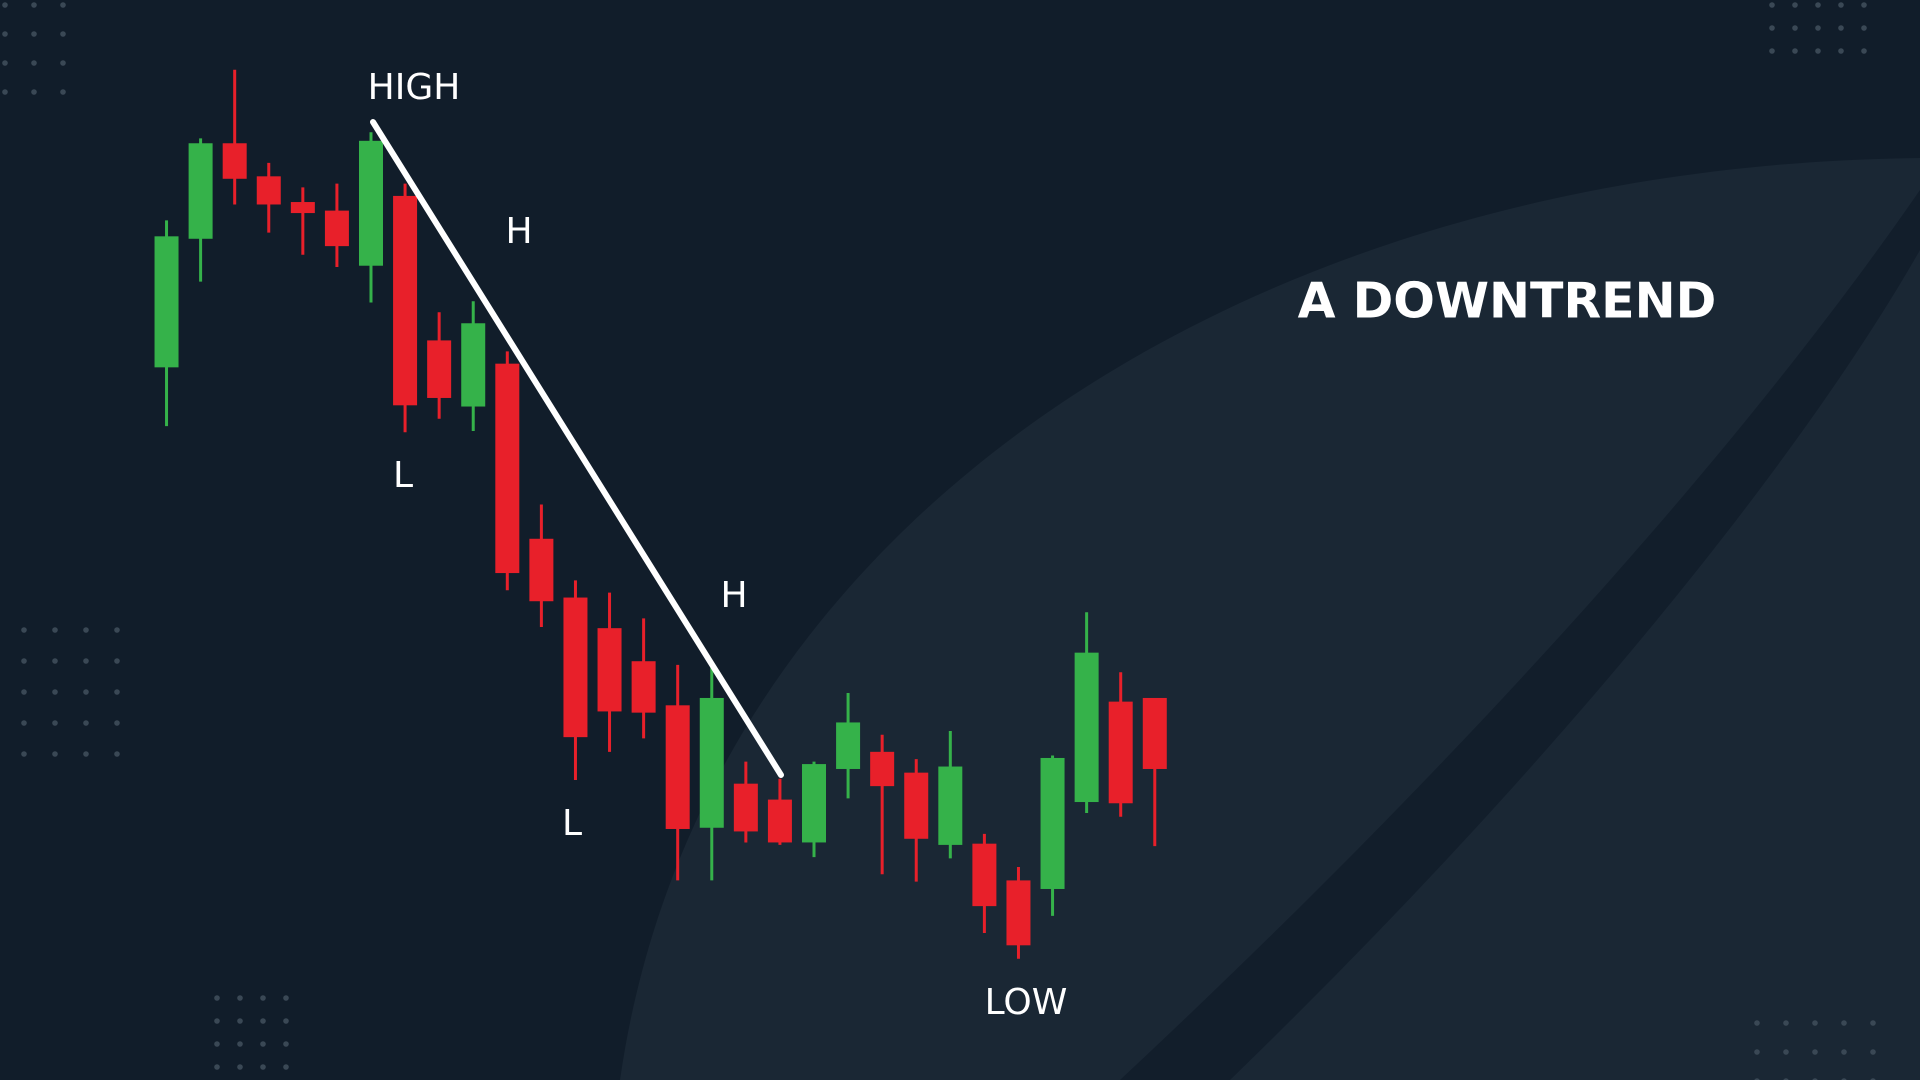  Describe the element at coordinates (577, 448) in the screenshot. I see `trend-line` at that location.